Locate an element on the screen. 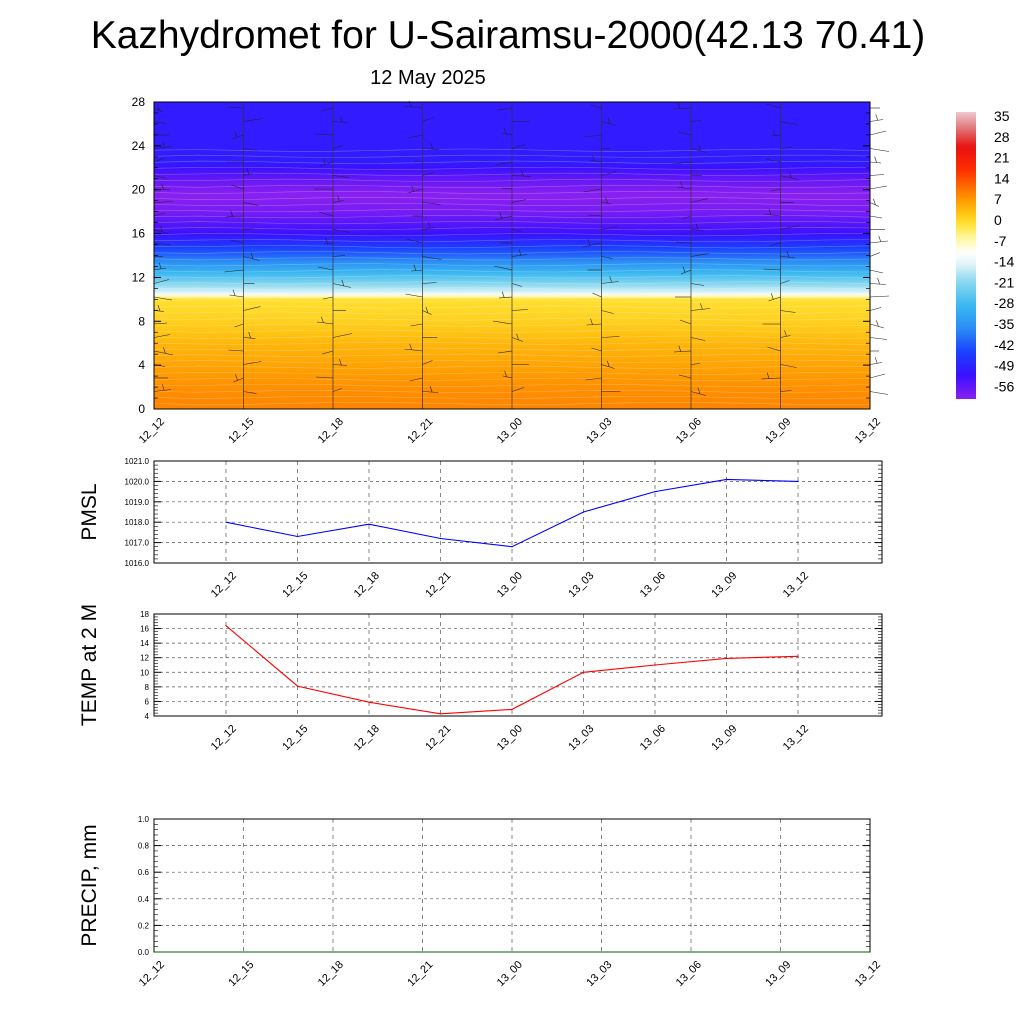 The height and width of the screenshot is (1024, 1024). temperature-colorbar: 35 28 21 14 7 0 -7 -14 -21 -28 -35 -42 -49 -56 is located at coordinates (985, 253).